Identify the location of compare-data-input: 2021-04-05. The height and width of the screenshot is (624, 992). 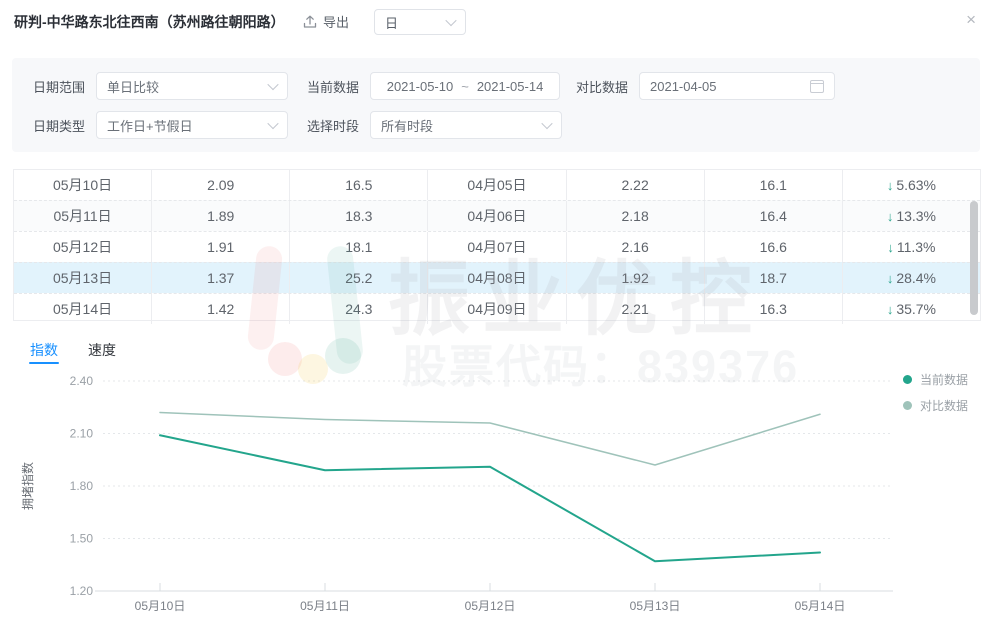
(737, 86).